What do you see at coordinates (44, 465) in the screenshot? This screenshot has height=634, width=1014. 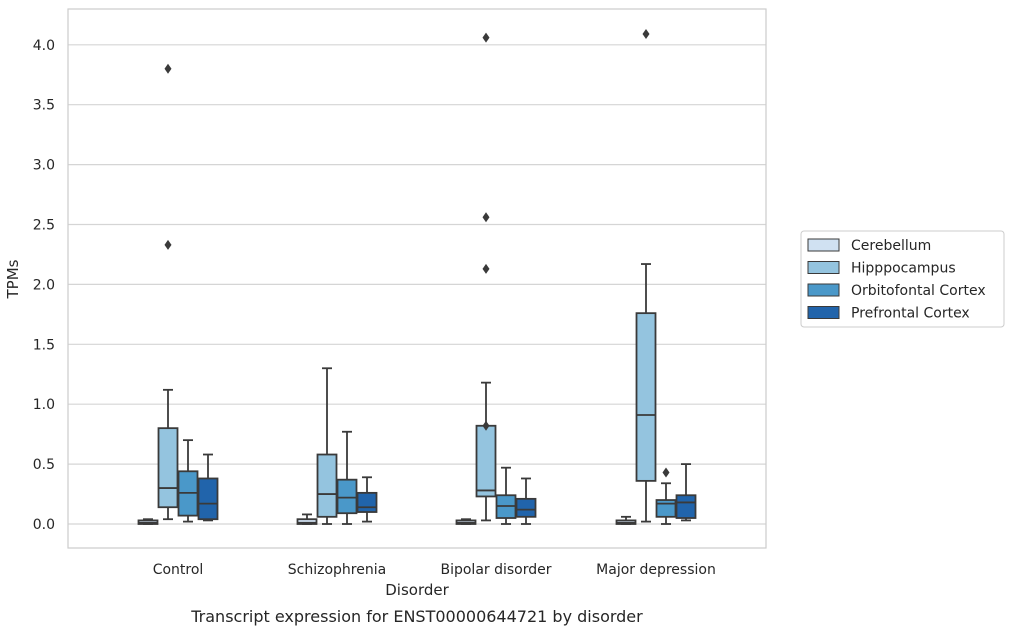 I see `y-tick-label: 0.5` at bounding box center [44, 465].